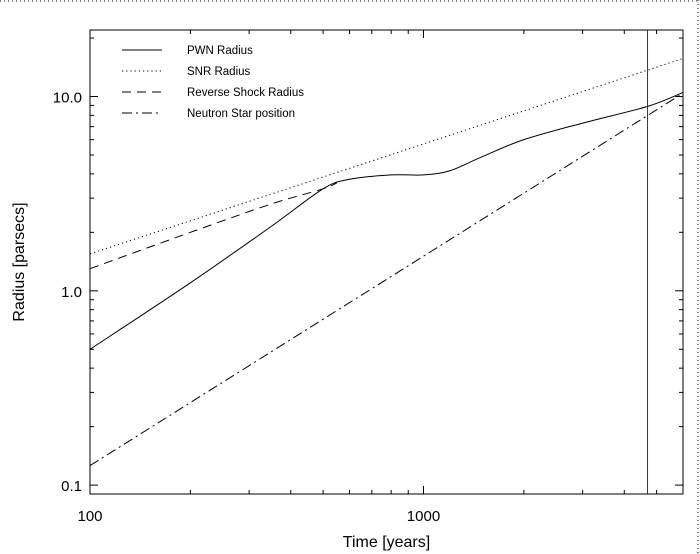 This screenshot has width=700, height=554. What do you see at coordinates (423, 516) in the screenshot?
I see `x-tick-label: 1000` at bounding box center [423, 516].